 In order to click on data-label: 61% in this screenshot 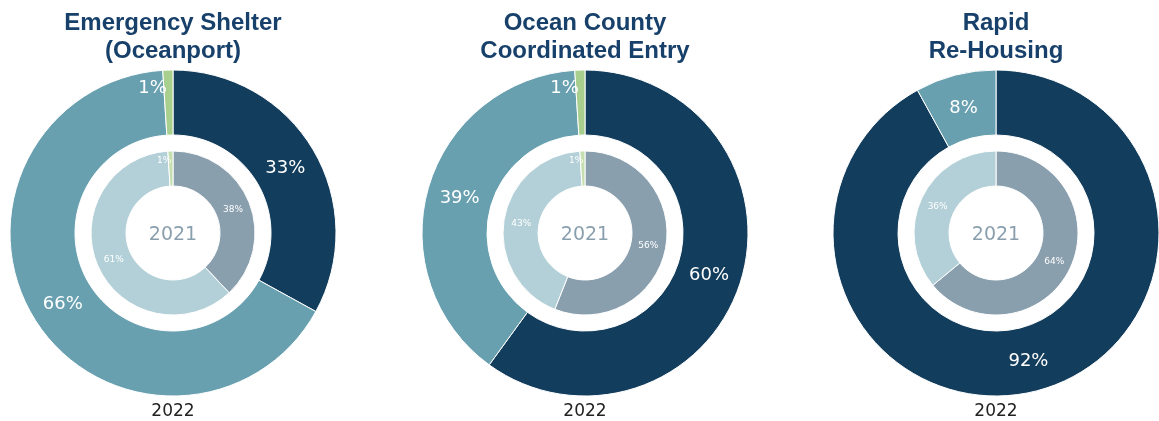, I will do `click(114, 258)`.